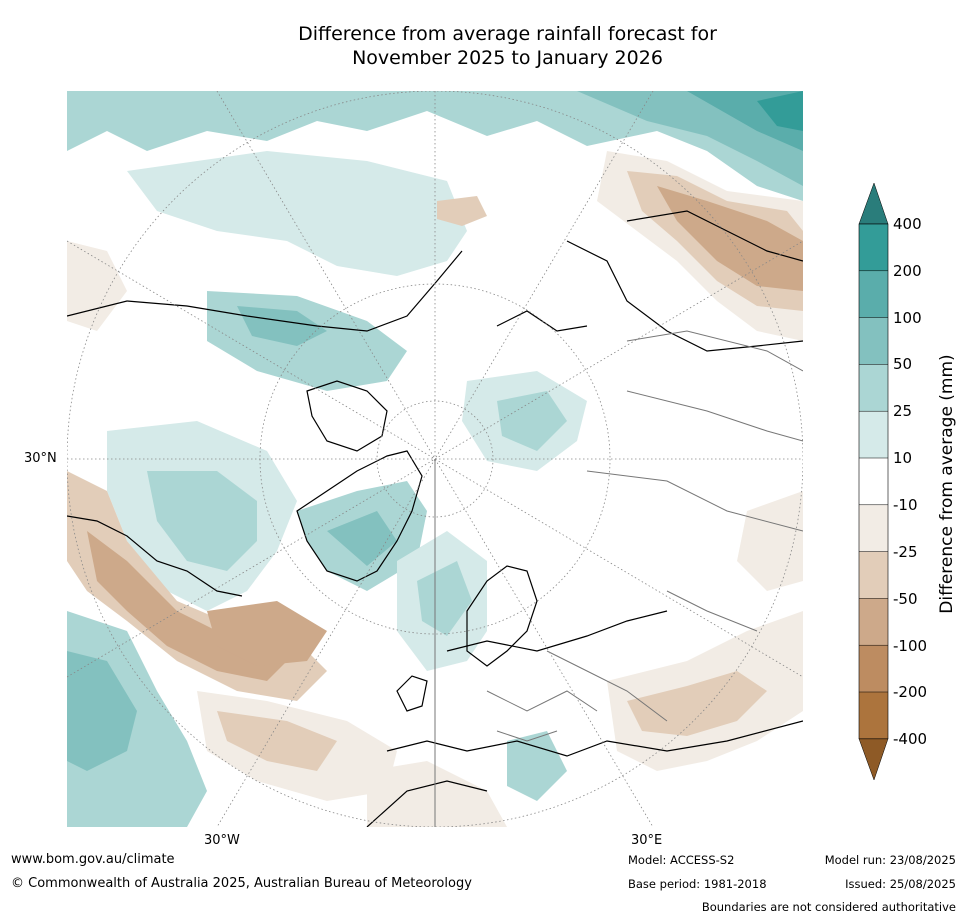 The width and height of the screenshot is (965, 919). I want to click on latitude-label-30n: 30°N, so click(40, 458).